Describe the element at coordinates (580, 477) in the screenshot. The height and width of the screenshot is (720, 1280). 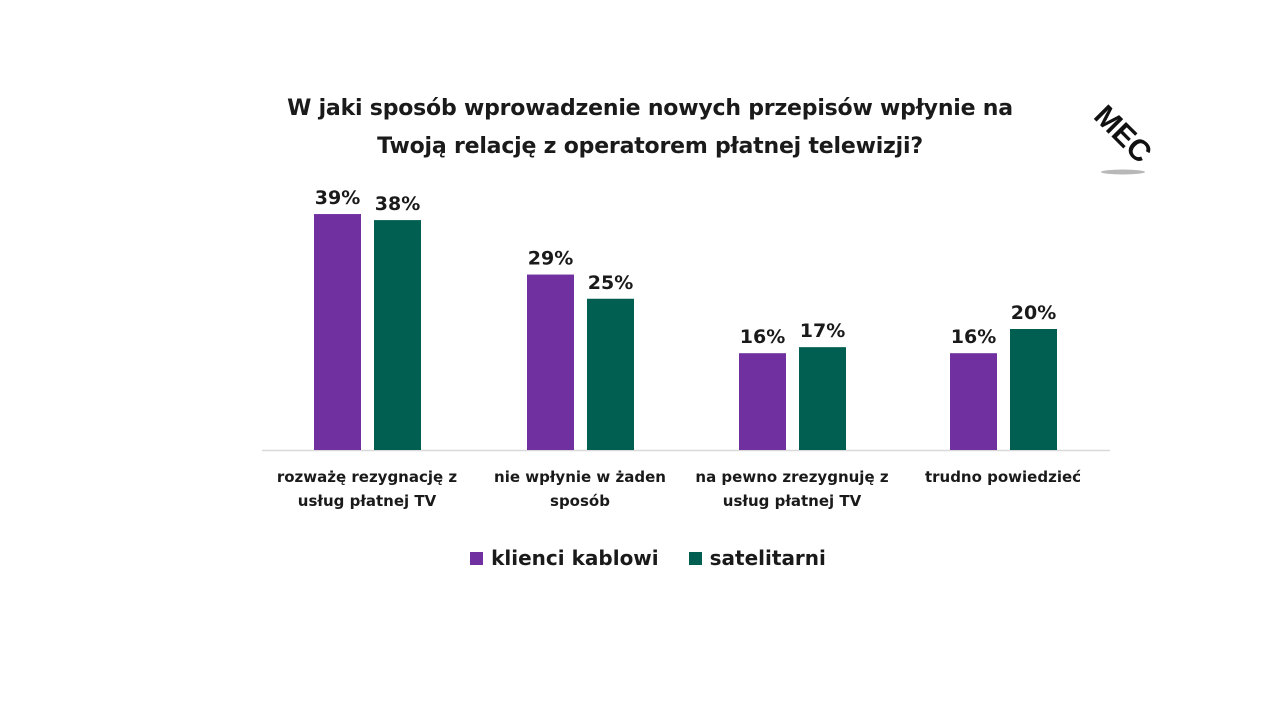
I see `category-label-1-line-0: nie wpłynie w żaden` at that location.